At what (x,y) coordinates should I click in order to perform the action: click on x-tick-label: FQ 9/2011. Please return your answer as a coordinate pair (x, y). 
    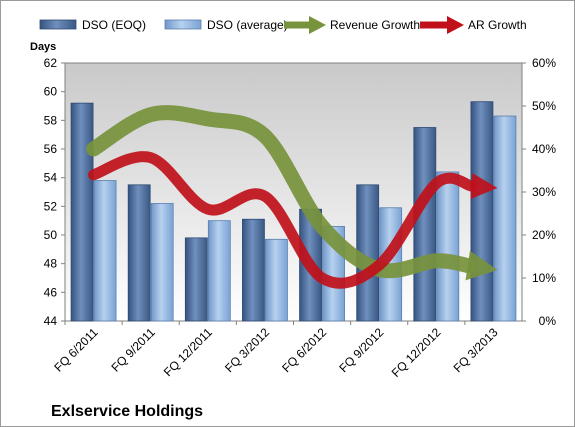
    Looking at the image, I should click on (133, 350).